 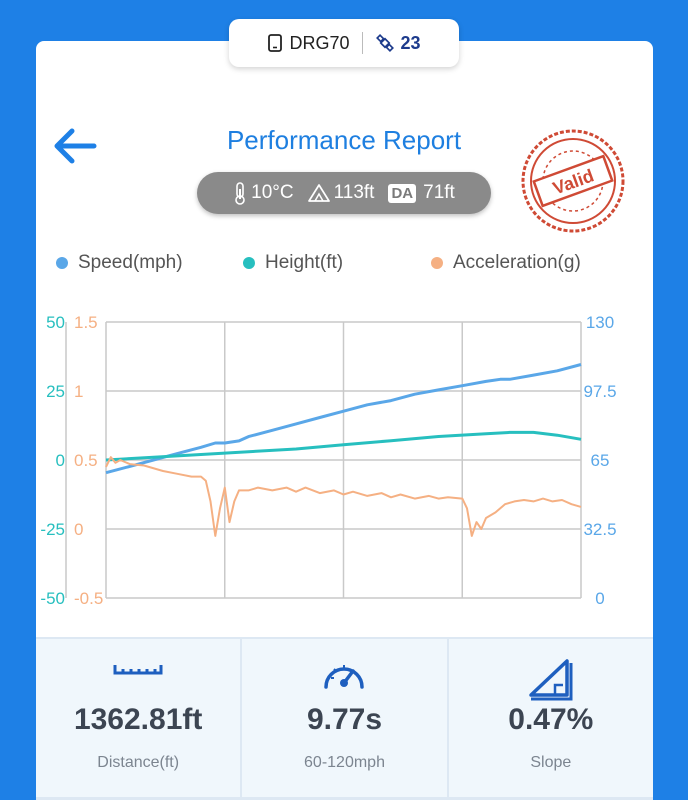 I want to click on temperature-value: 10°C, so click(x=272, y=192).